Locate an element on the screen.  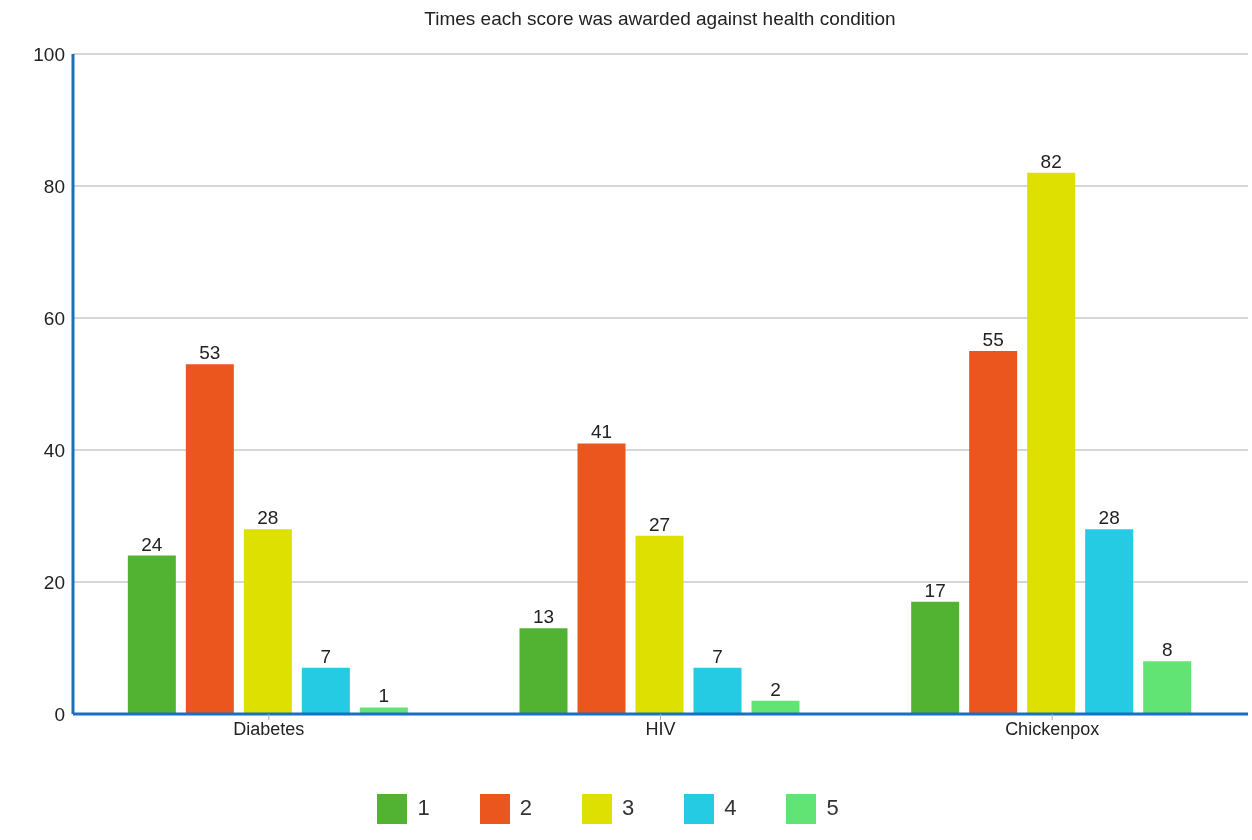
y-tick-label: 20 is located at coordinates (54, 582).